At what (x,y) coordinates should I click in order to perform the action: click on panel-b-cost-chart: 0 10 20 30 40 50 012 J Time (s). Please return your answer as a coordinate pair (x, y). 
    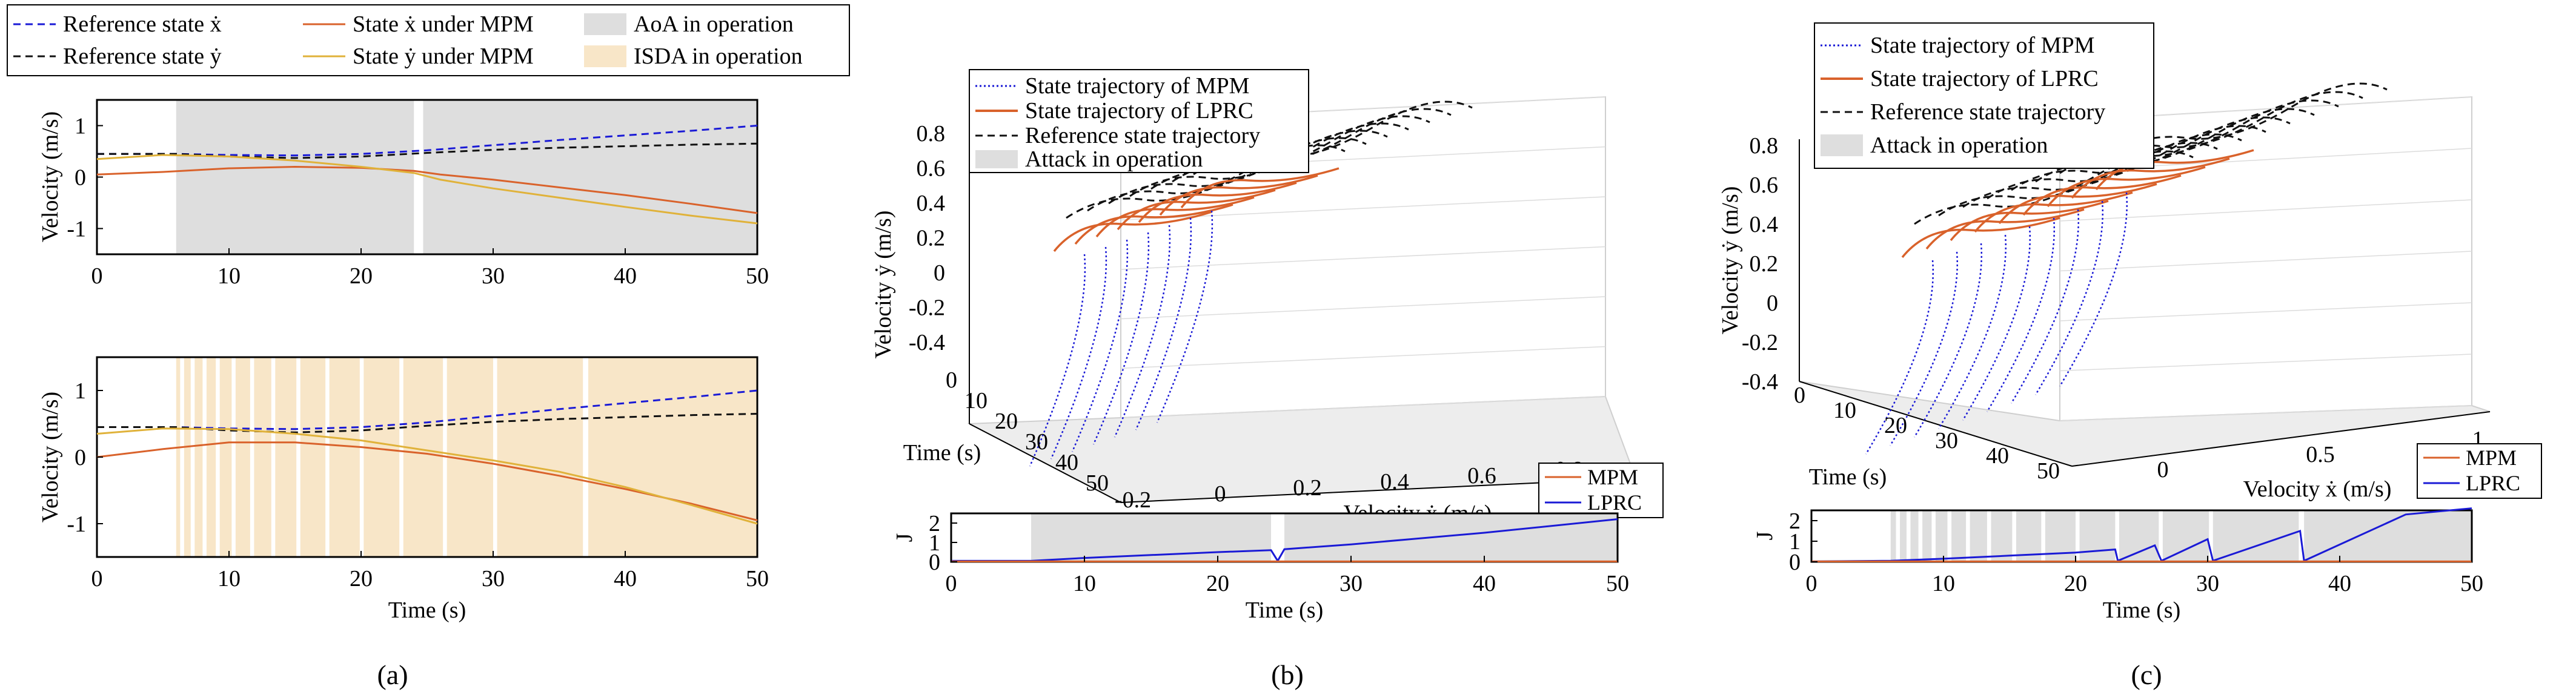
    Looking at the image, I should click on (1260, 567).